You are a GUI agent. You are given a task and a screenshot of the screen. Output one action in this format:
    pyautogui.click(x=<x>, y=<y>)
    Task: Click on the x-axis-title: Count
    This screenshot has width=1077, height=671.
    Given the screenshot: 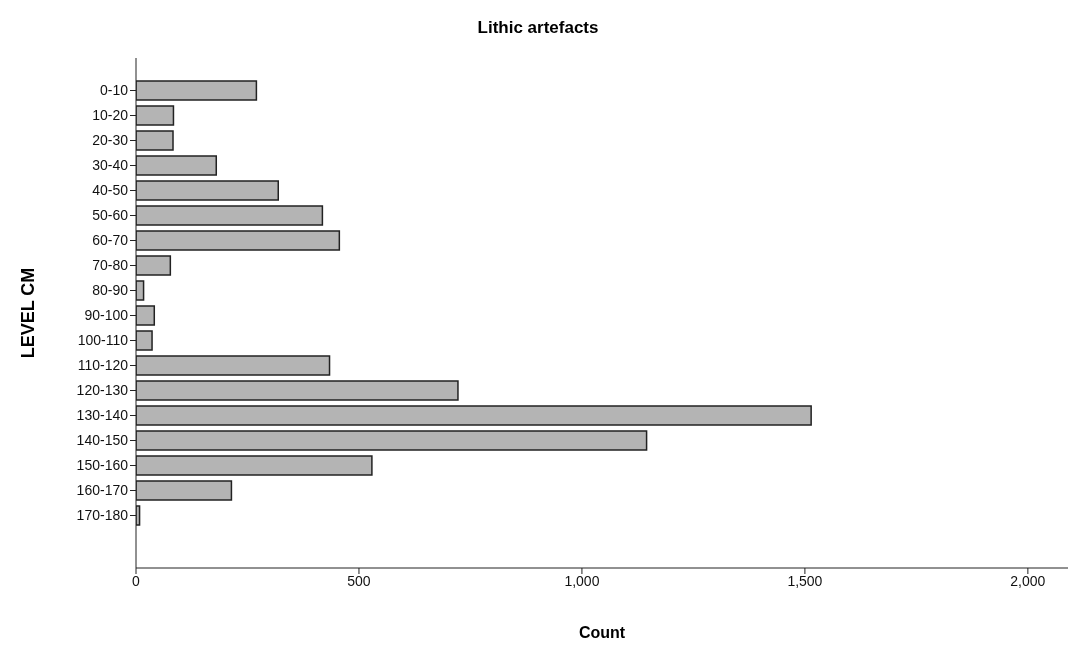 What is the action you would take?
    pyautogui.click(x=602, y=632)
    